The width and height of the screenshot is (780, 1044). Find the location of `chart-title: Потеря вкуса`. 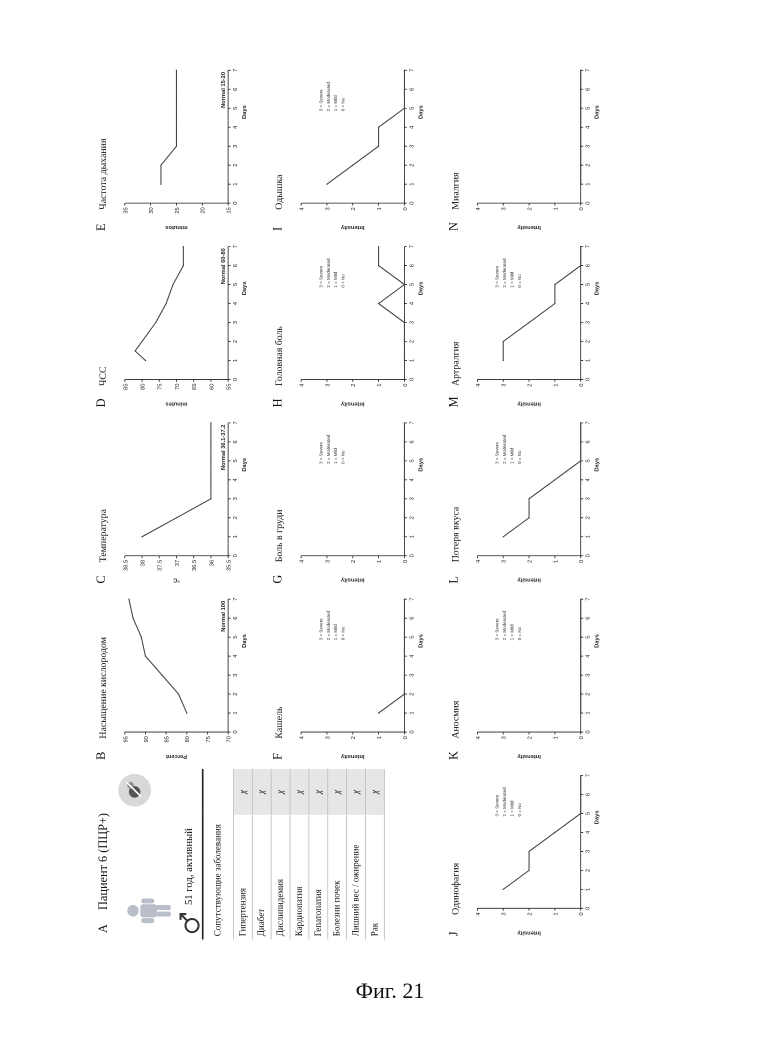

chart-title: Потеря вкуса is located at coordinates (456, 535).